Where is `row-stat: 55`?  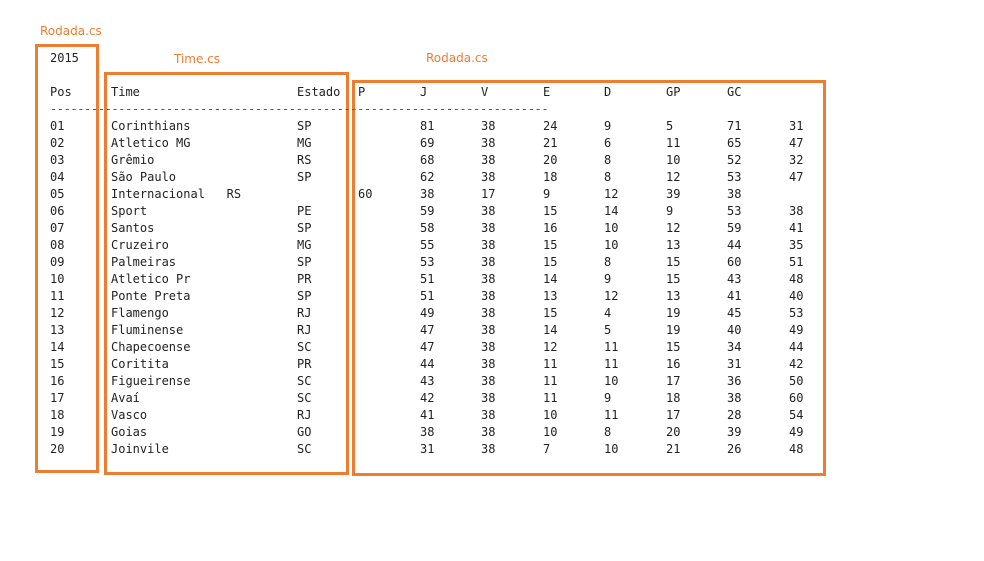 row-stat: 55 is located at coordinates (427, 245).